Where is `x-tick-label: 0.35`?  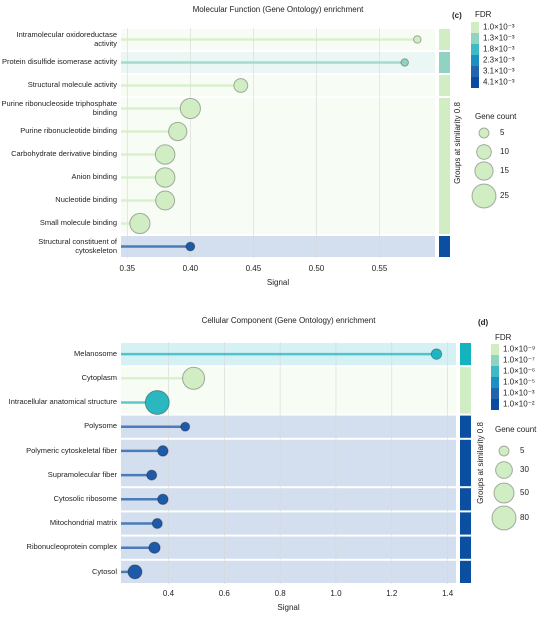
x-tick-label: 0.35 is located at coordinates (128, 268).